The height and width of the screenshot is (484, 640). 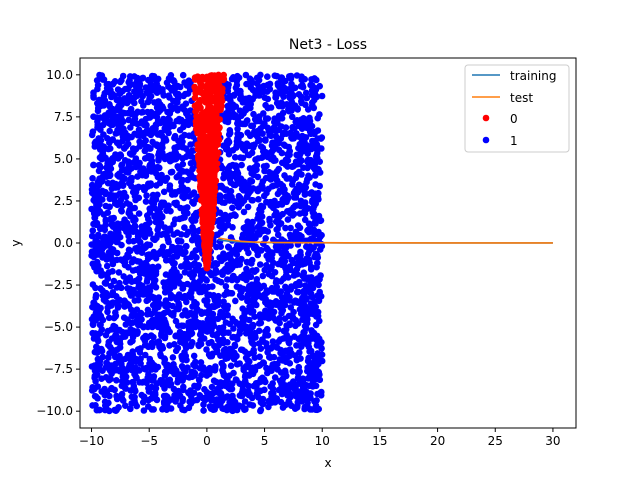 I want to click on legend-class-1-label: 1, so click(x=514, y=141).